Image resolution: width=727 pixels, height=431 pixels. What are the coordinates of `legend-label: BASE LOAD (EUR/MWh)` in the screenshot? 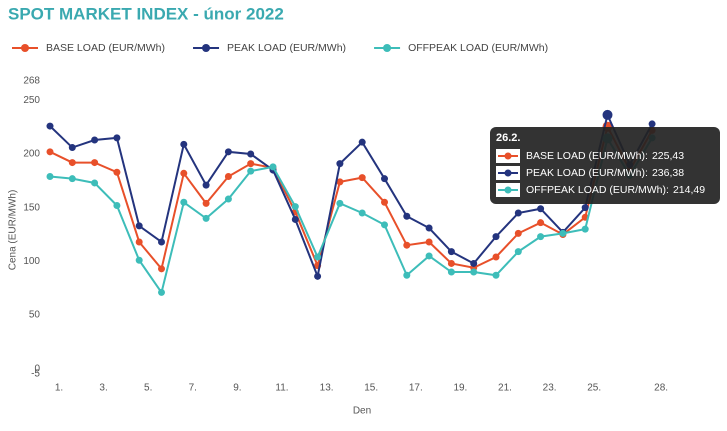 It's located at (105, 48).